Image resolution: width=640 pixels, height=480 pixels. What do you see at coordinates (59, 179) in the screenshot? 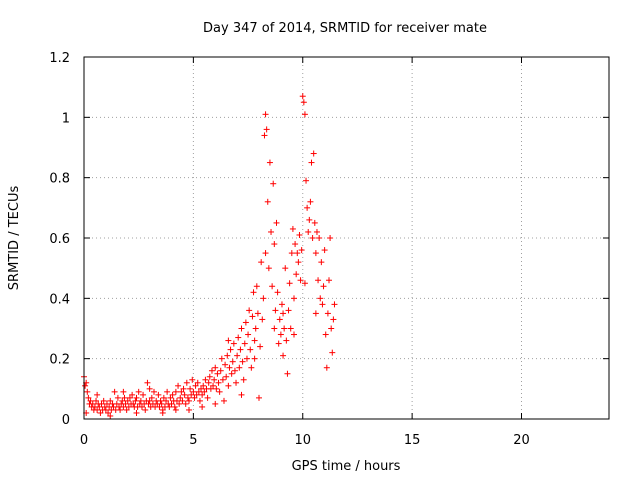
I see `y-tick-label: 0.8` at bounding box center [59, 179].